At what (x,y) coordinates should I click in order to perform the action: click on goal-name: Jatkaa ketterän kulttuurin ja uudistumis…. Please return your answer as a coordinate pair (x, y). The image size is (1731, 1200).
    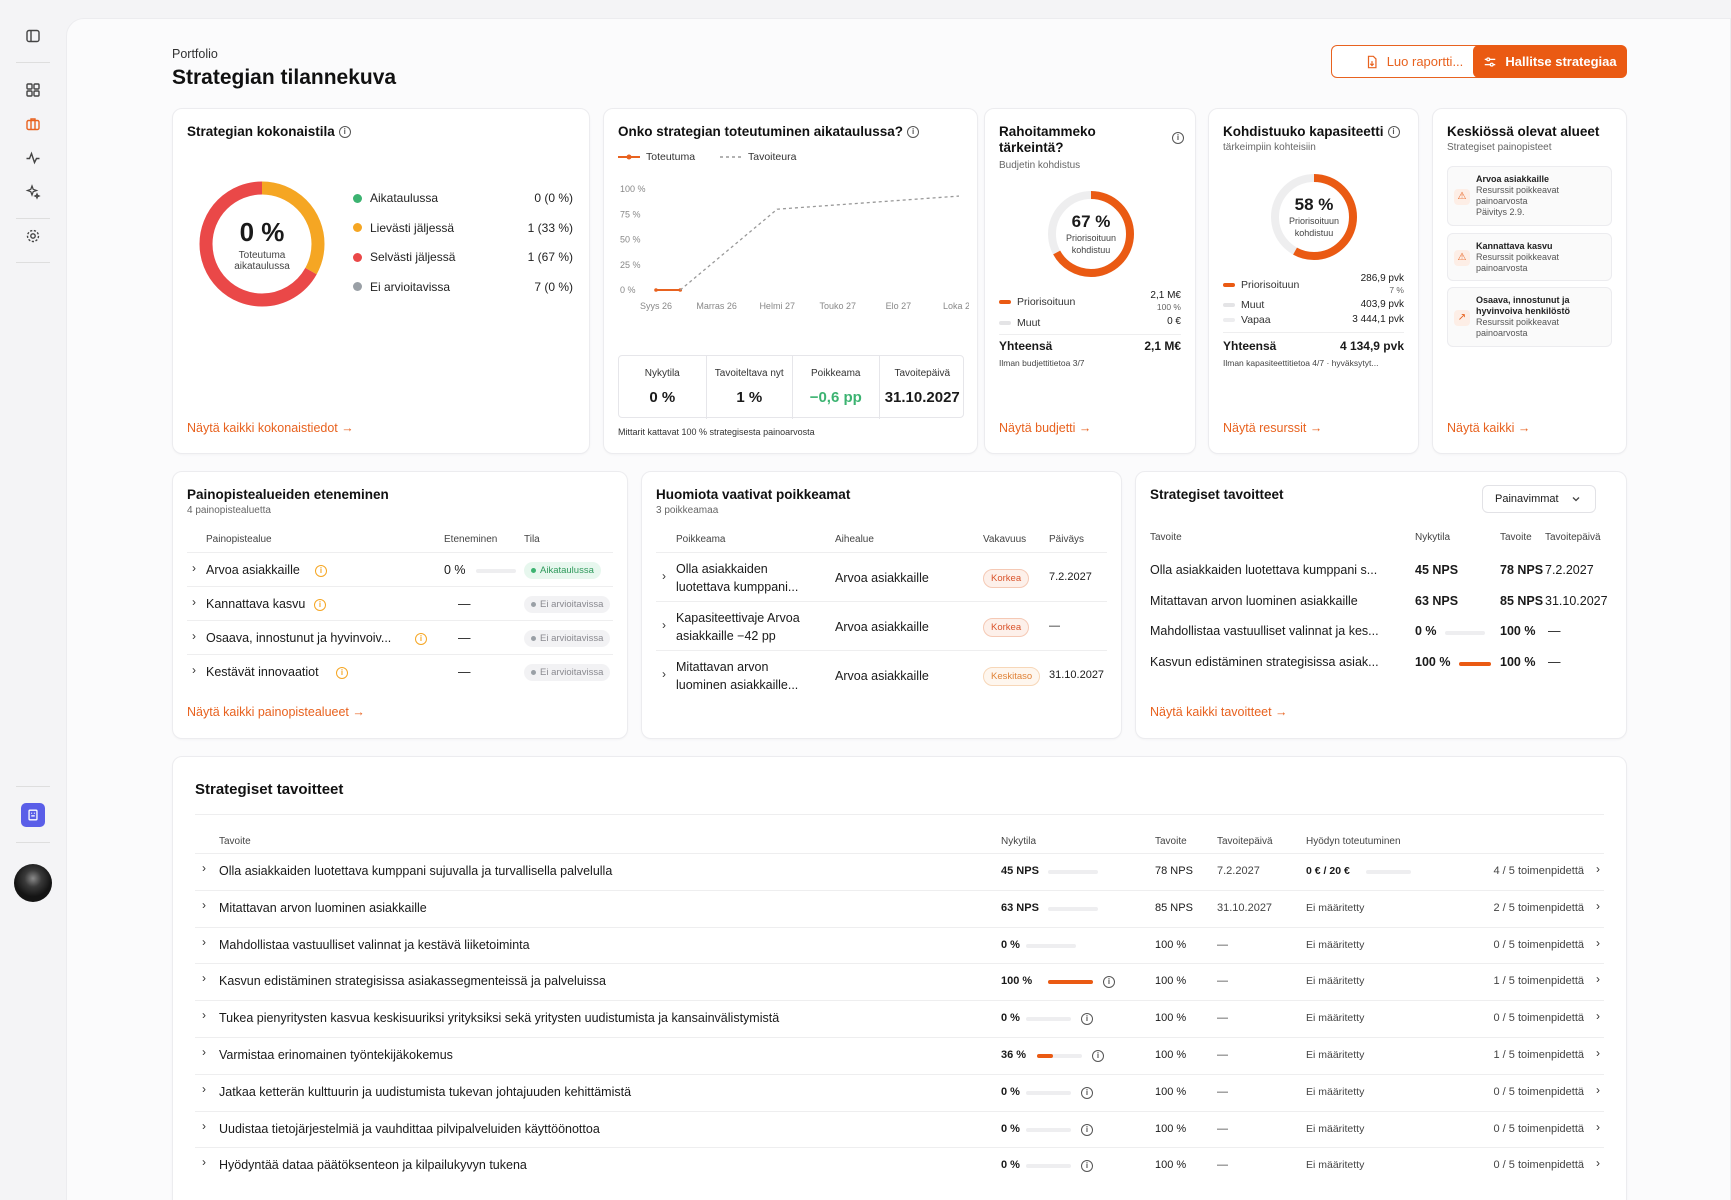
    Looking at the image, I should click on (425, 1091).